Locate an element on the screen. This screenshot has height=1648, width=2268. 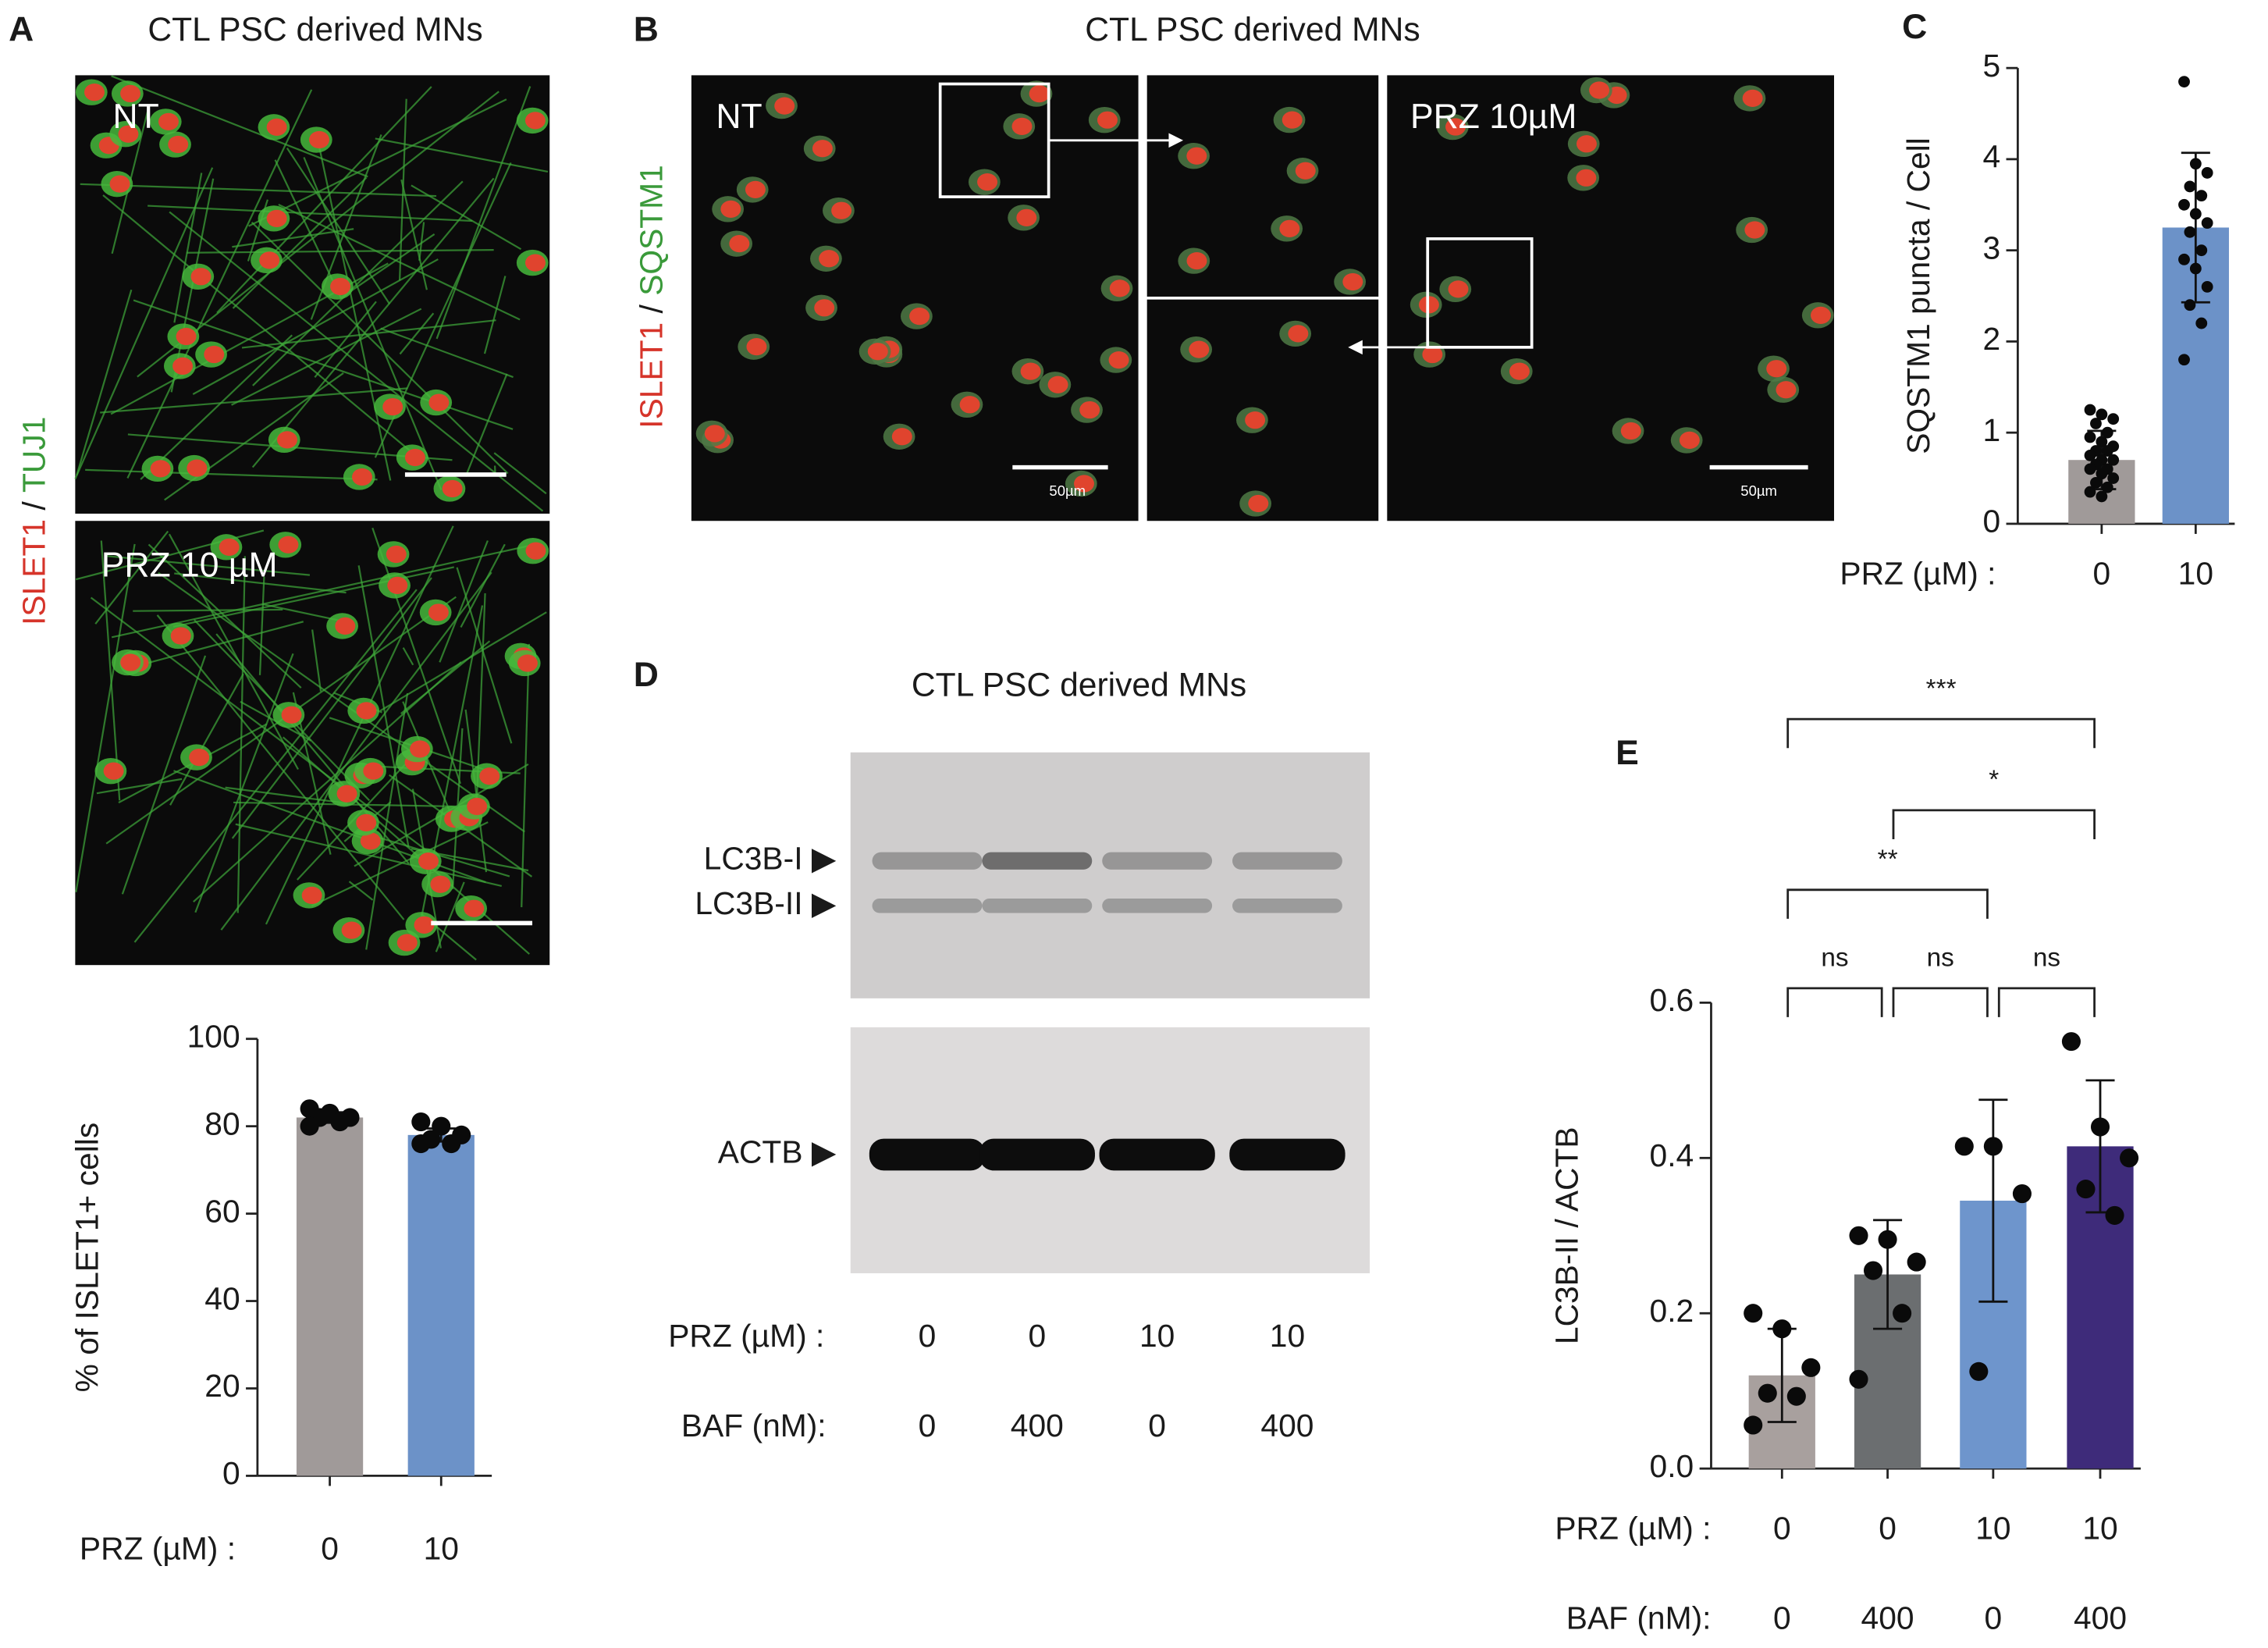
micrograph is located at coordinates (915, 298).